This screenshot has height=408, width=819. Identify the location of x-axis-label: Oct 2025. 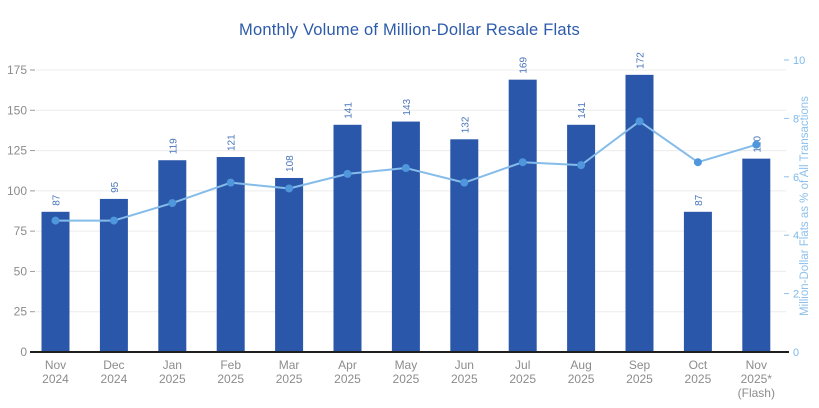
(698, 372).